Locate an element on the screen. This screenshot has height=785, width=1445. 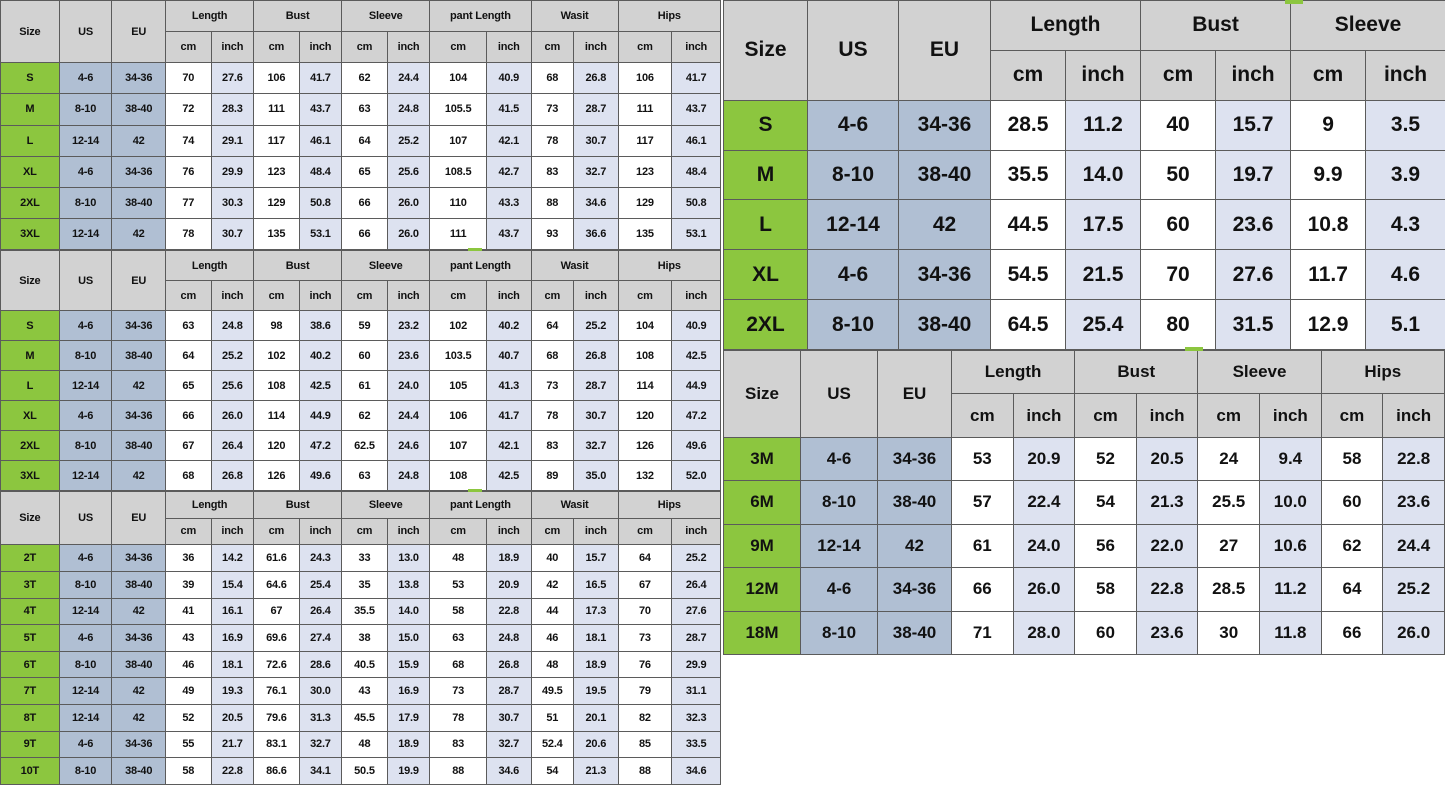
cell-value-inch: 46.1 is located at coordinates (320, 140).